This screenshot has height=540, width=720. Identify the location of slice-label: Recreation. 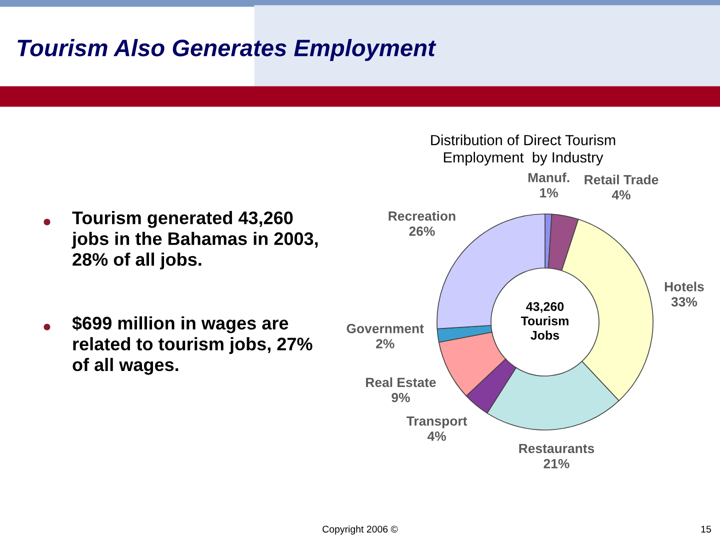
(422, 216).